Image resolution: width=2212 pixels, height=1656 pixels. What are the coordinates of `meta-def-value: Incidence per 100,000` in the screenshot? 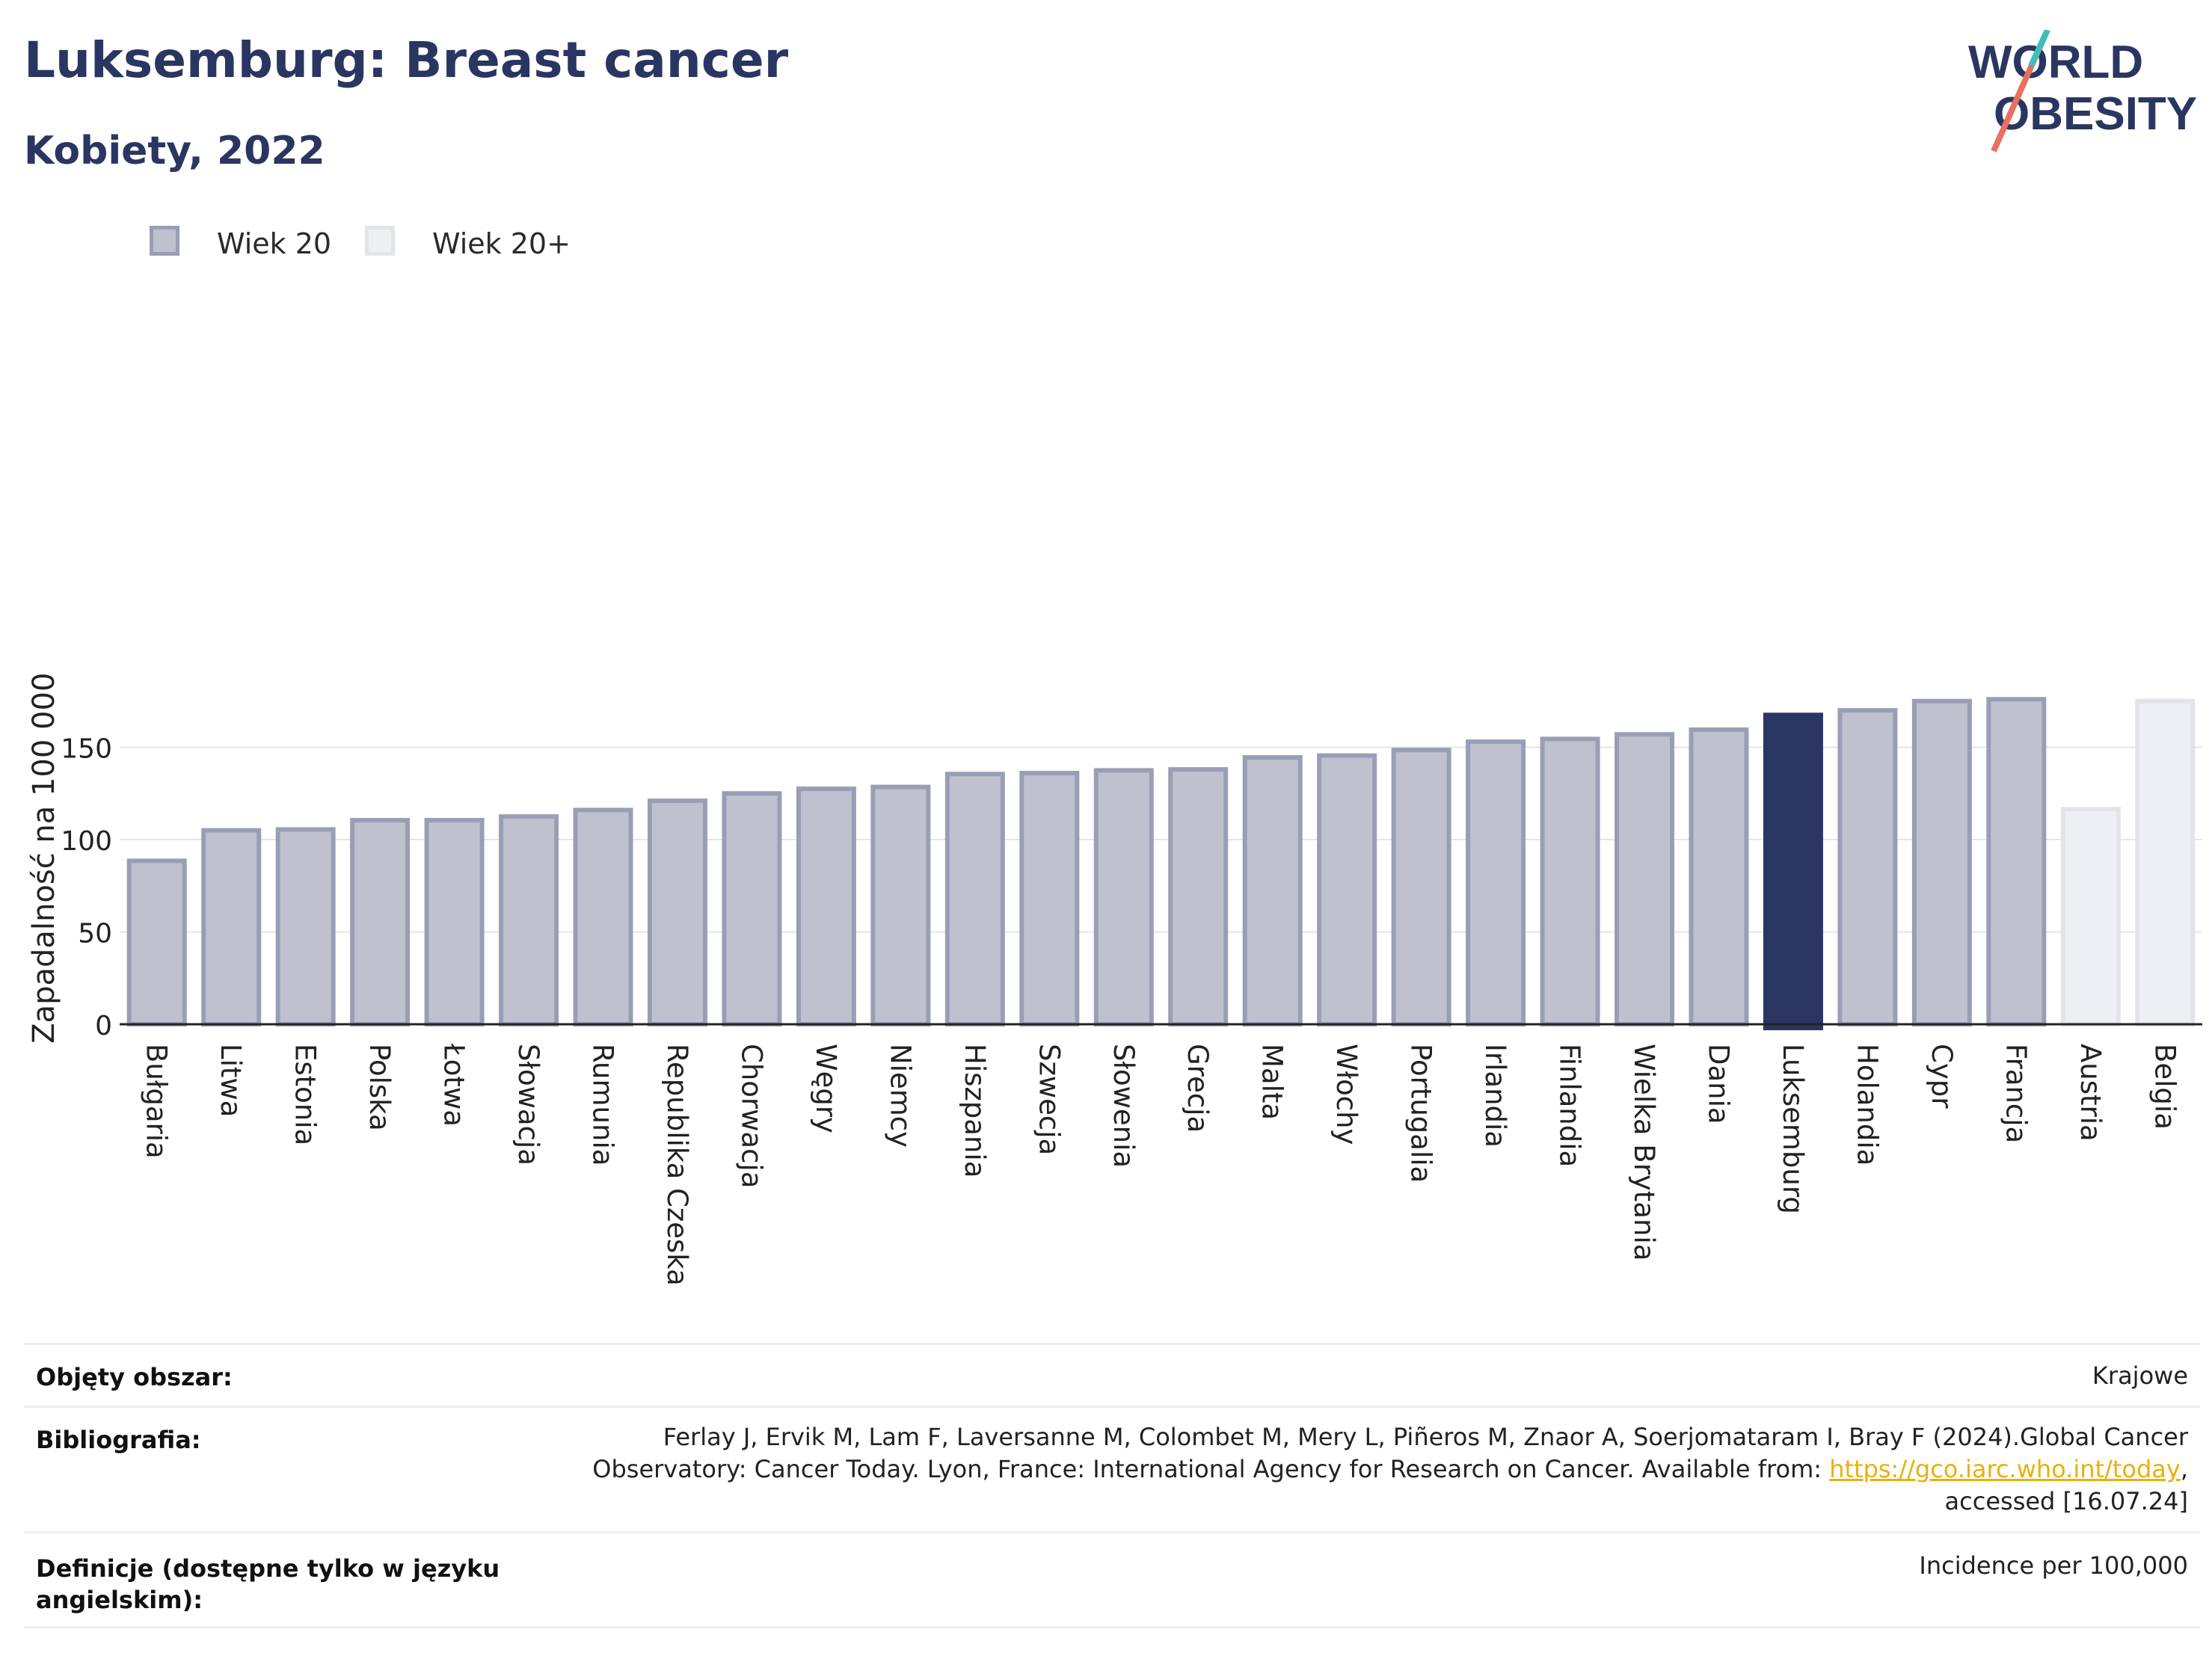 It's located at (2053, 1565).